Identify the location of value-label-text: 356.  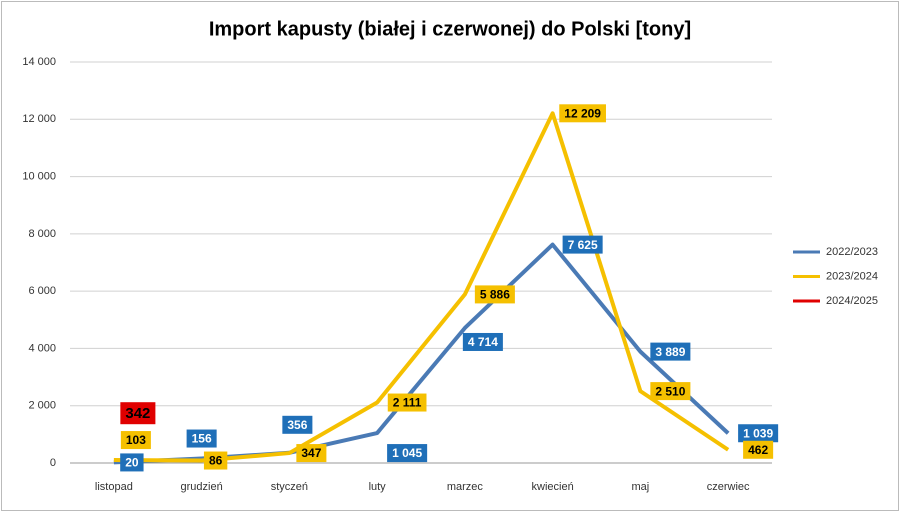
(297, 425).